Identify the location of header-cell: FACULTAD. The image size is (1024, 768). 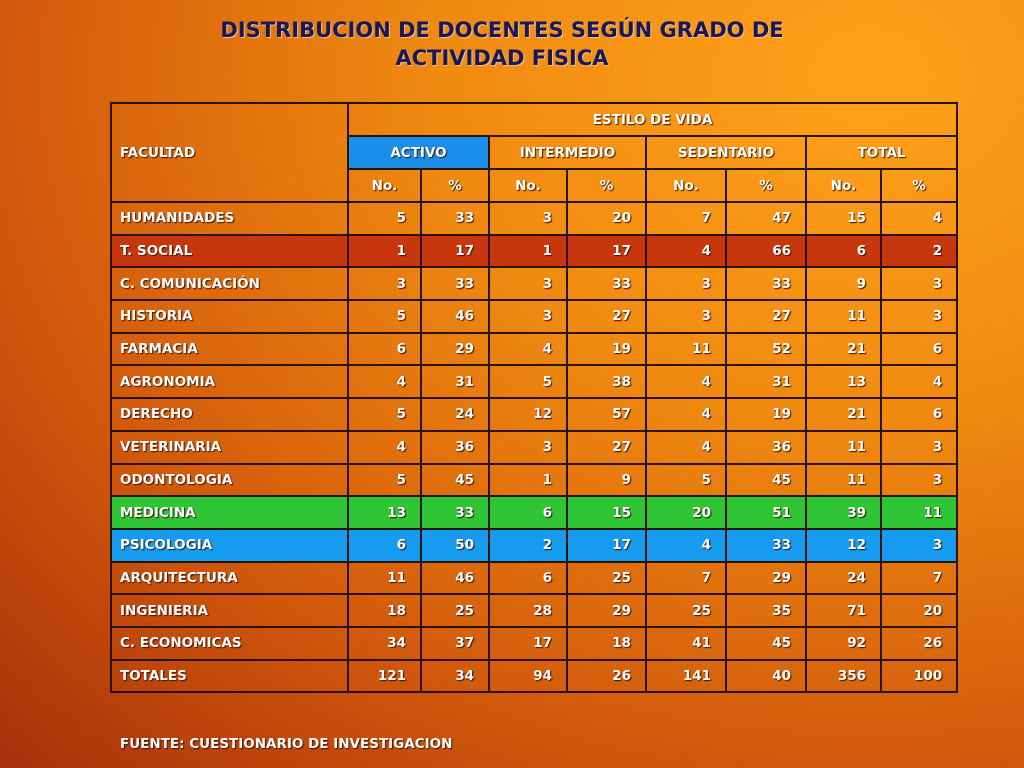
(229, 152).